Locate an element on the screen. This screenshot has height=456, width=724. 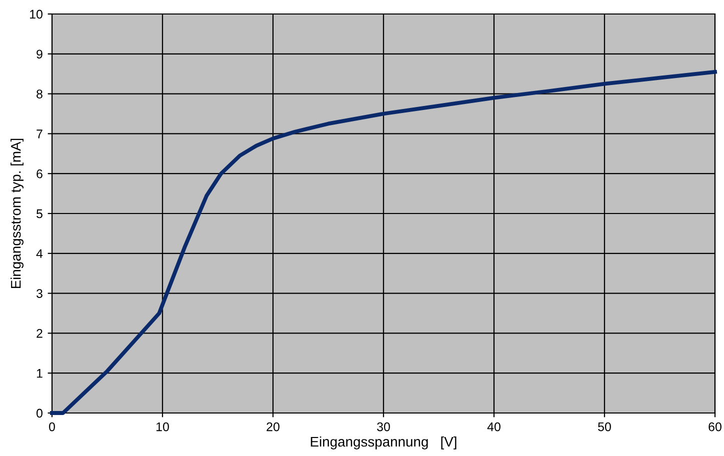
y-axis-title: Eingangsstrom typ. [mA] is located at coordinates (17, 213).